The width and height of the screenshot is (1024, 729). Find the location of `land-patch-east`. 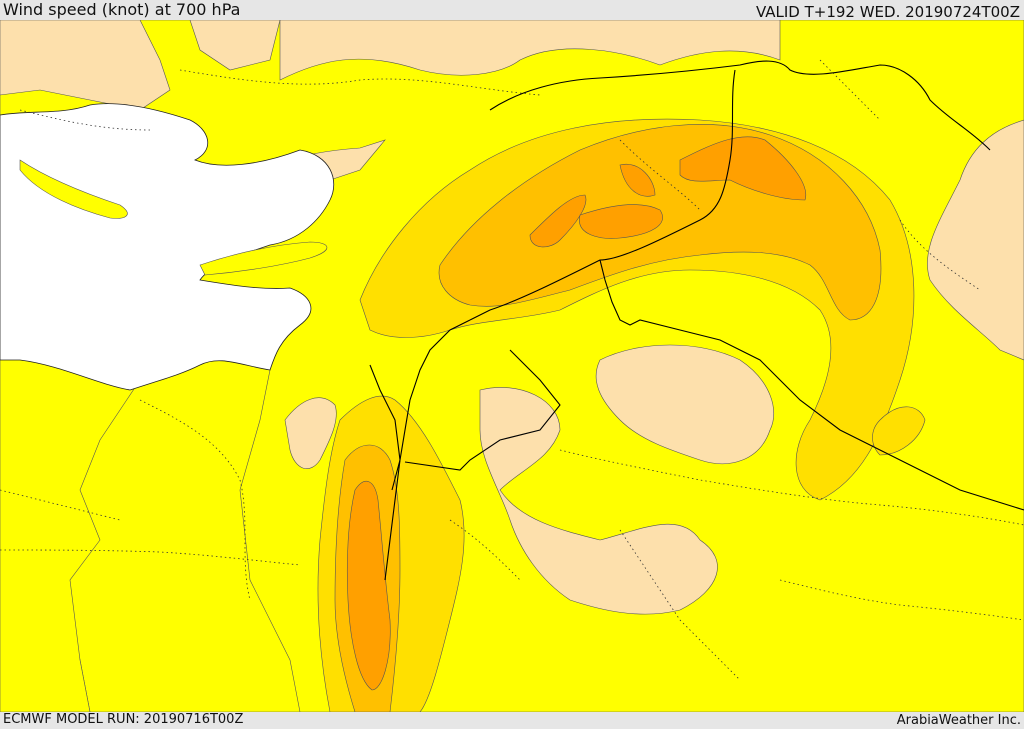

land-patch-east is located at coordinates (975, 240).